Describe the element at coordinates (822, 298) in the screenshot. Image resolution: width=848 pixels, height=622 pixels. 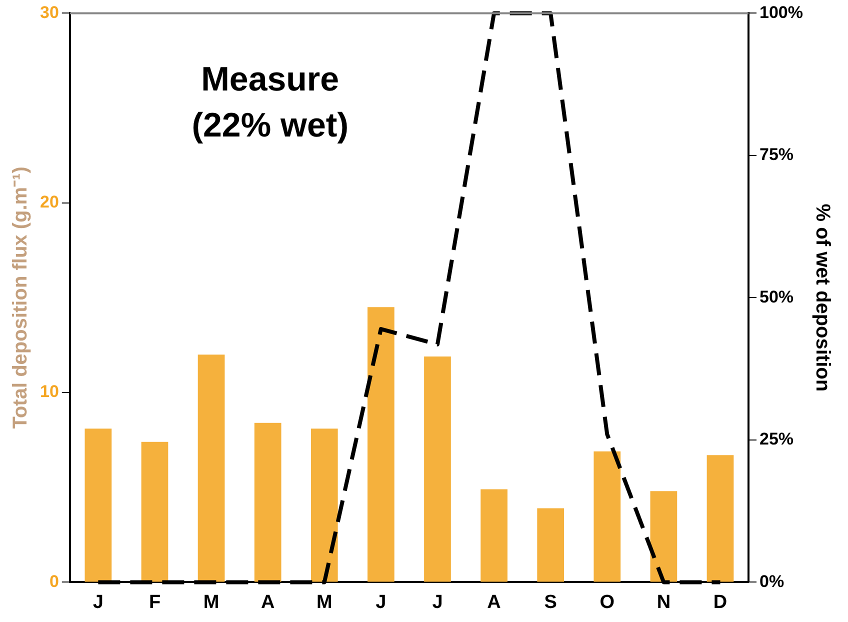
I see `y2-axis-title: % of wet deposition` at that location.